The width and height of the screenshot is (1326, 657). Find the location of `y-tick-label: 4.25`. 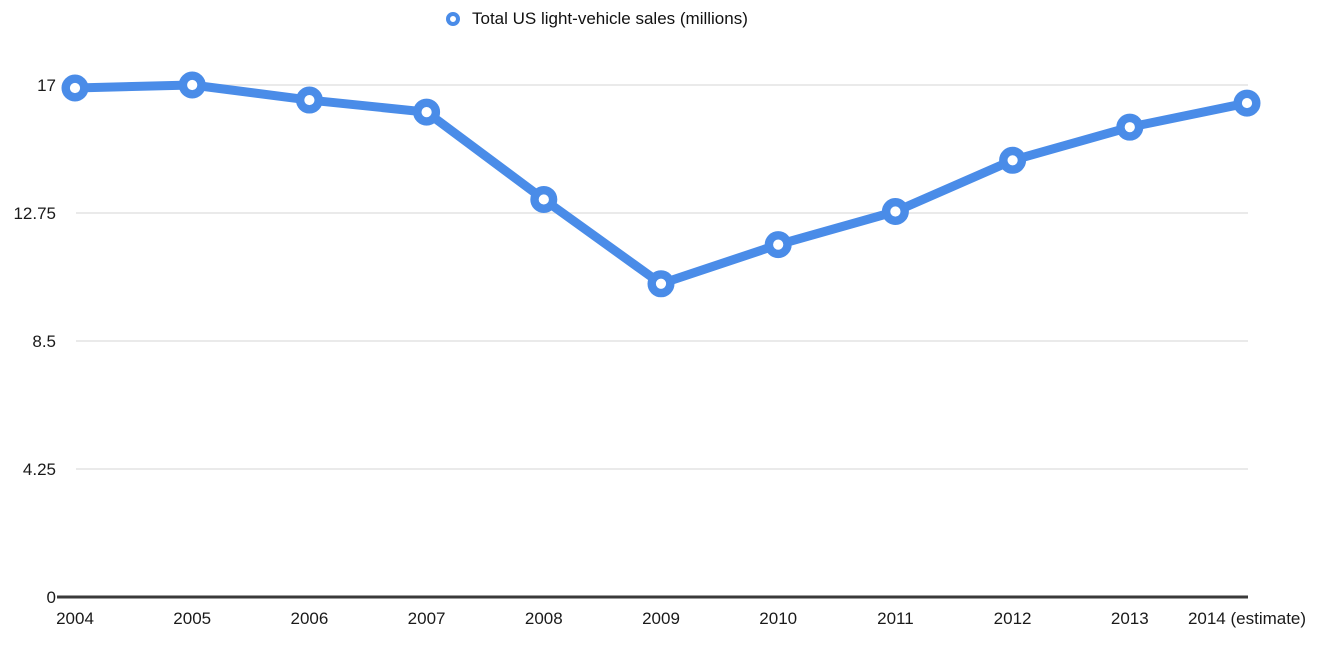

y-tick-label: 4.25 is located at coordinates (39, 469).